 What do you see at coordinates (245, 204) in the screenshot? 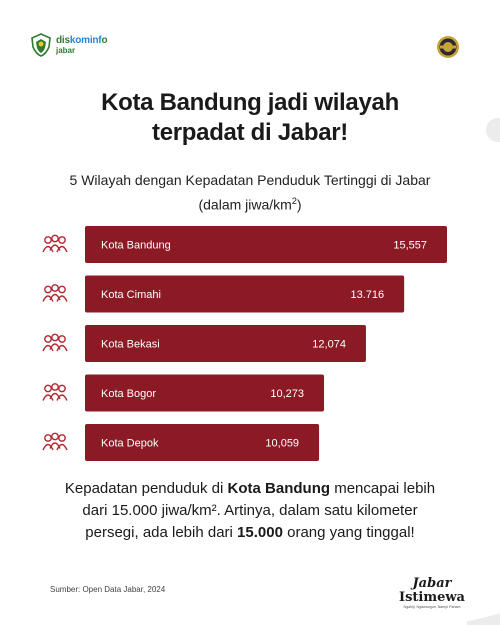
I see `subtitle-unit-prefix: (dalam jiwa/km` at bounding box center [245, 204].